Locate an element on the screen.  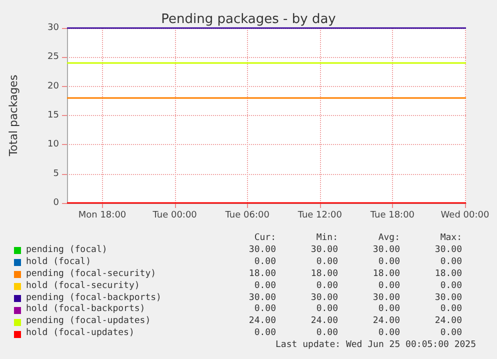
x-tick-label: Tue 00:00 is located at coordinates (175, 215).